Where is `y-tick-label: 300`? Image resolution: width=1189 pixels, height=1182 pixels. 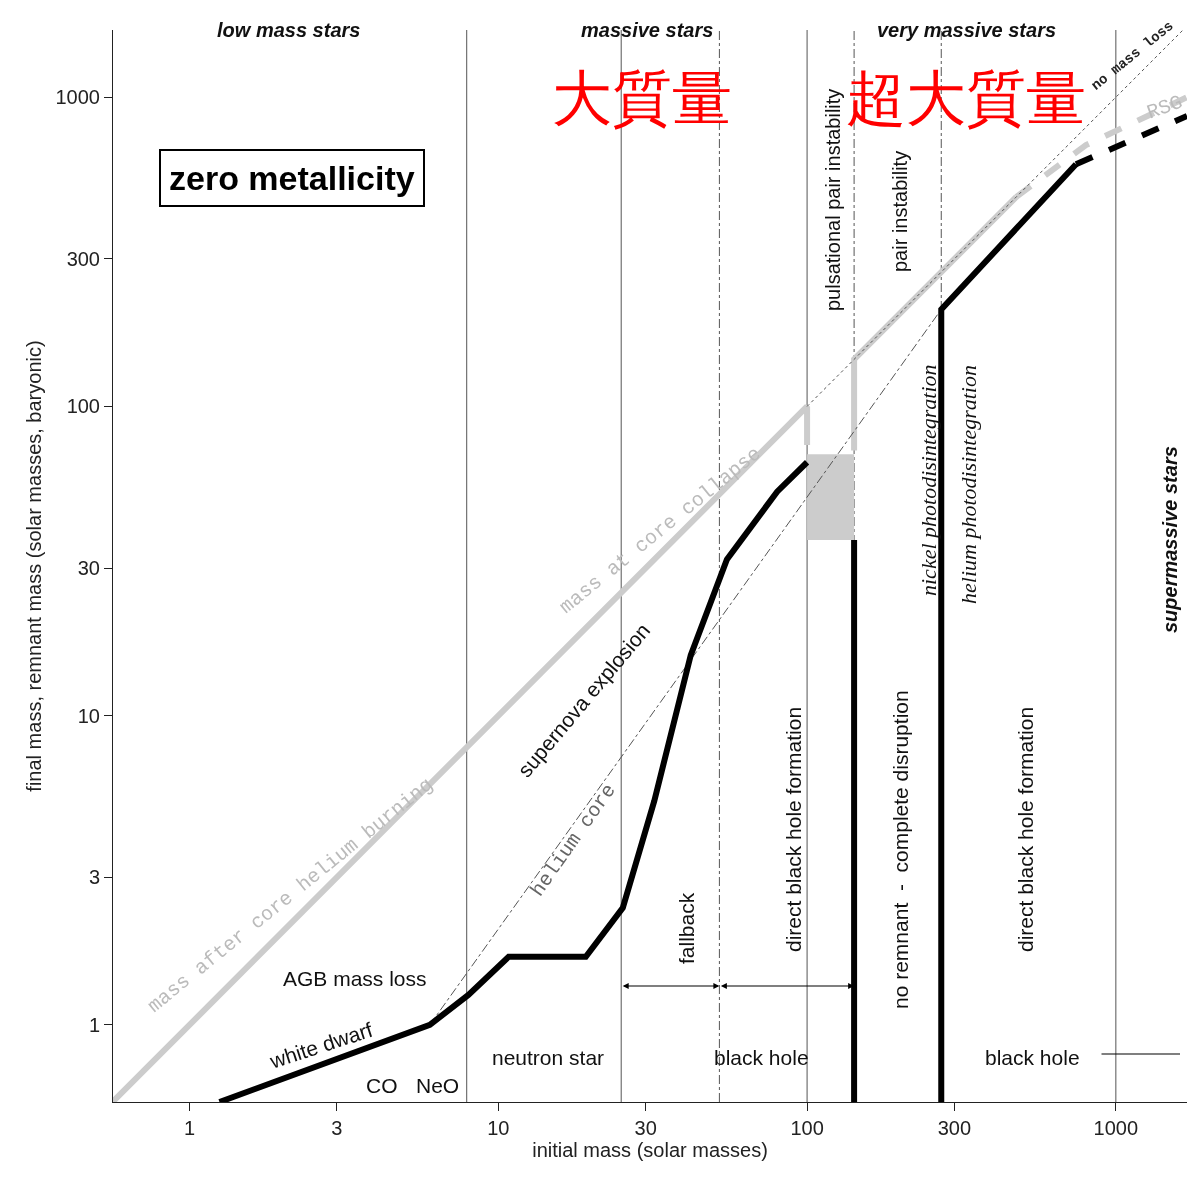
y-tick-label: 300 is located at coordinates (83, 258).